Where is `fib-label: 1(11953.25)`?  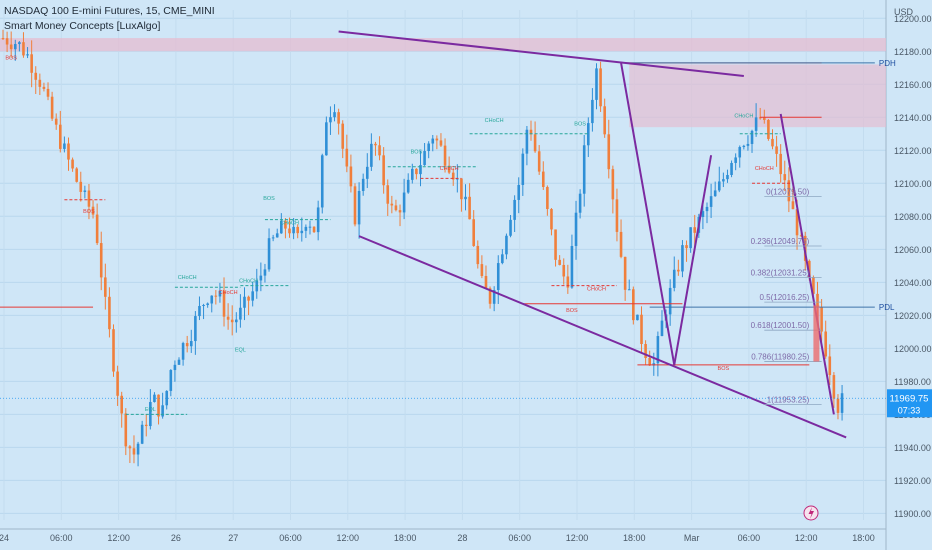 fib-label: 1(11953.25) is located at coordinates (788, 399).